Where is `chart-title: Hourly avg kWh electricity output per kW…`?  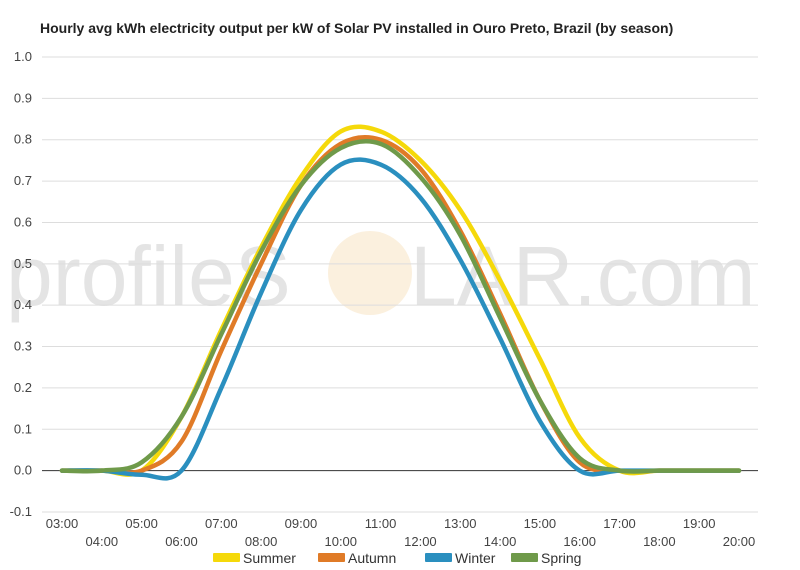 chart-title: Hourly avg kWh electricity output per kW… is located at coordinates (356, 28).